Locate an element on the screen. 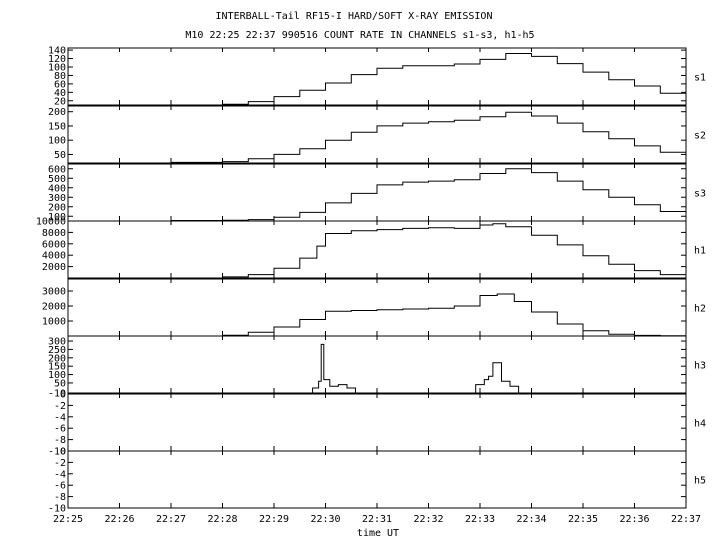 The width and height of the screenshot is (720, 550). x-tick-label: 22:35 is located at coordinates (583, 519).